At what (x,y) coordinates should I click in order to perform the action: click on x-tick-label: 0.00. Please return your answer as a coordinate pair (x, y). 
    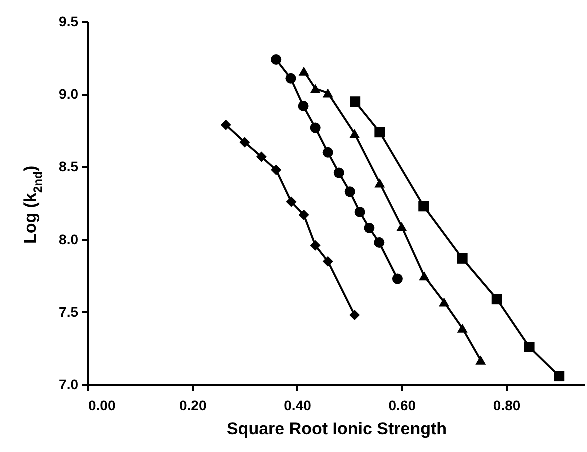
    Looking at the image, I should click on (102, 406).